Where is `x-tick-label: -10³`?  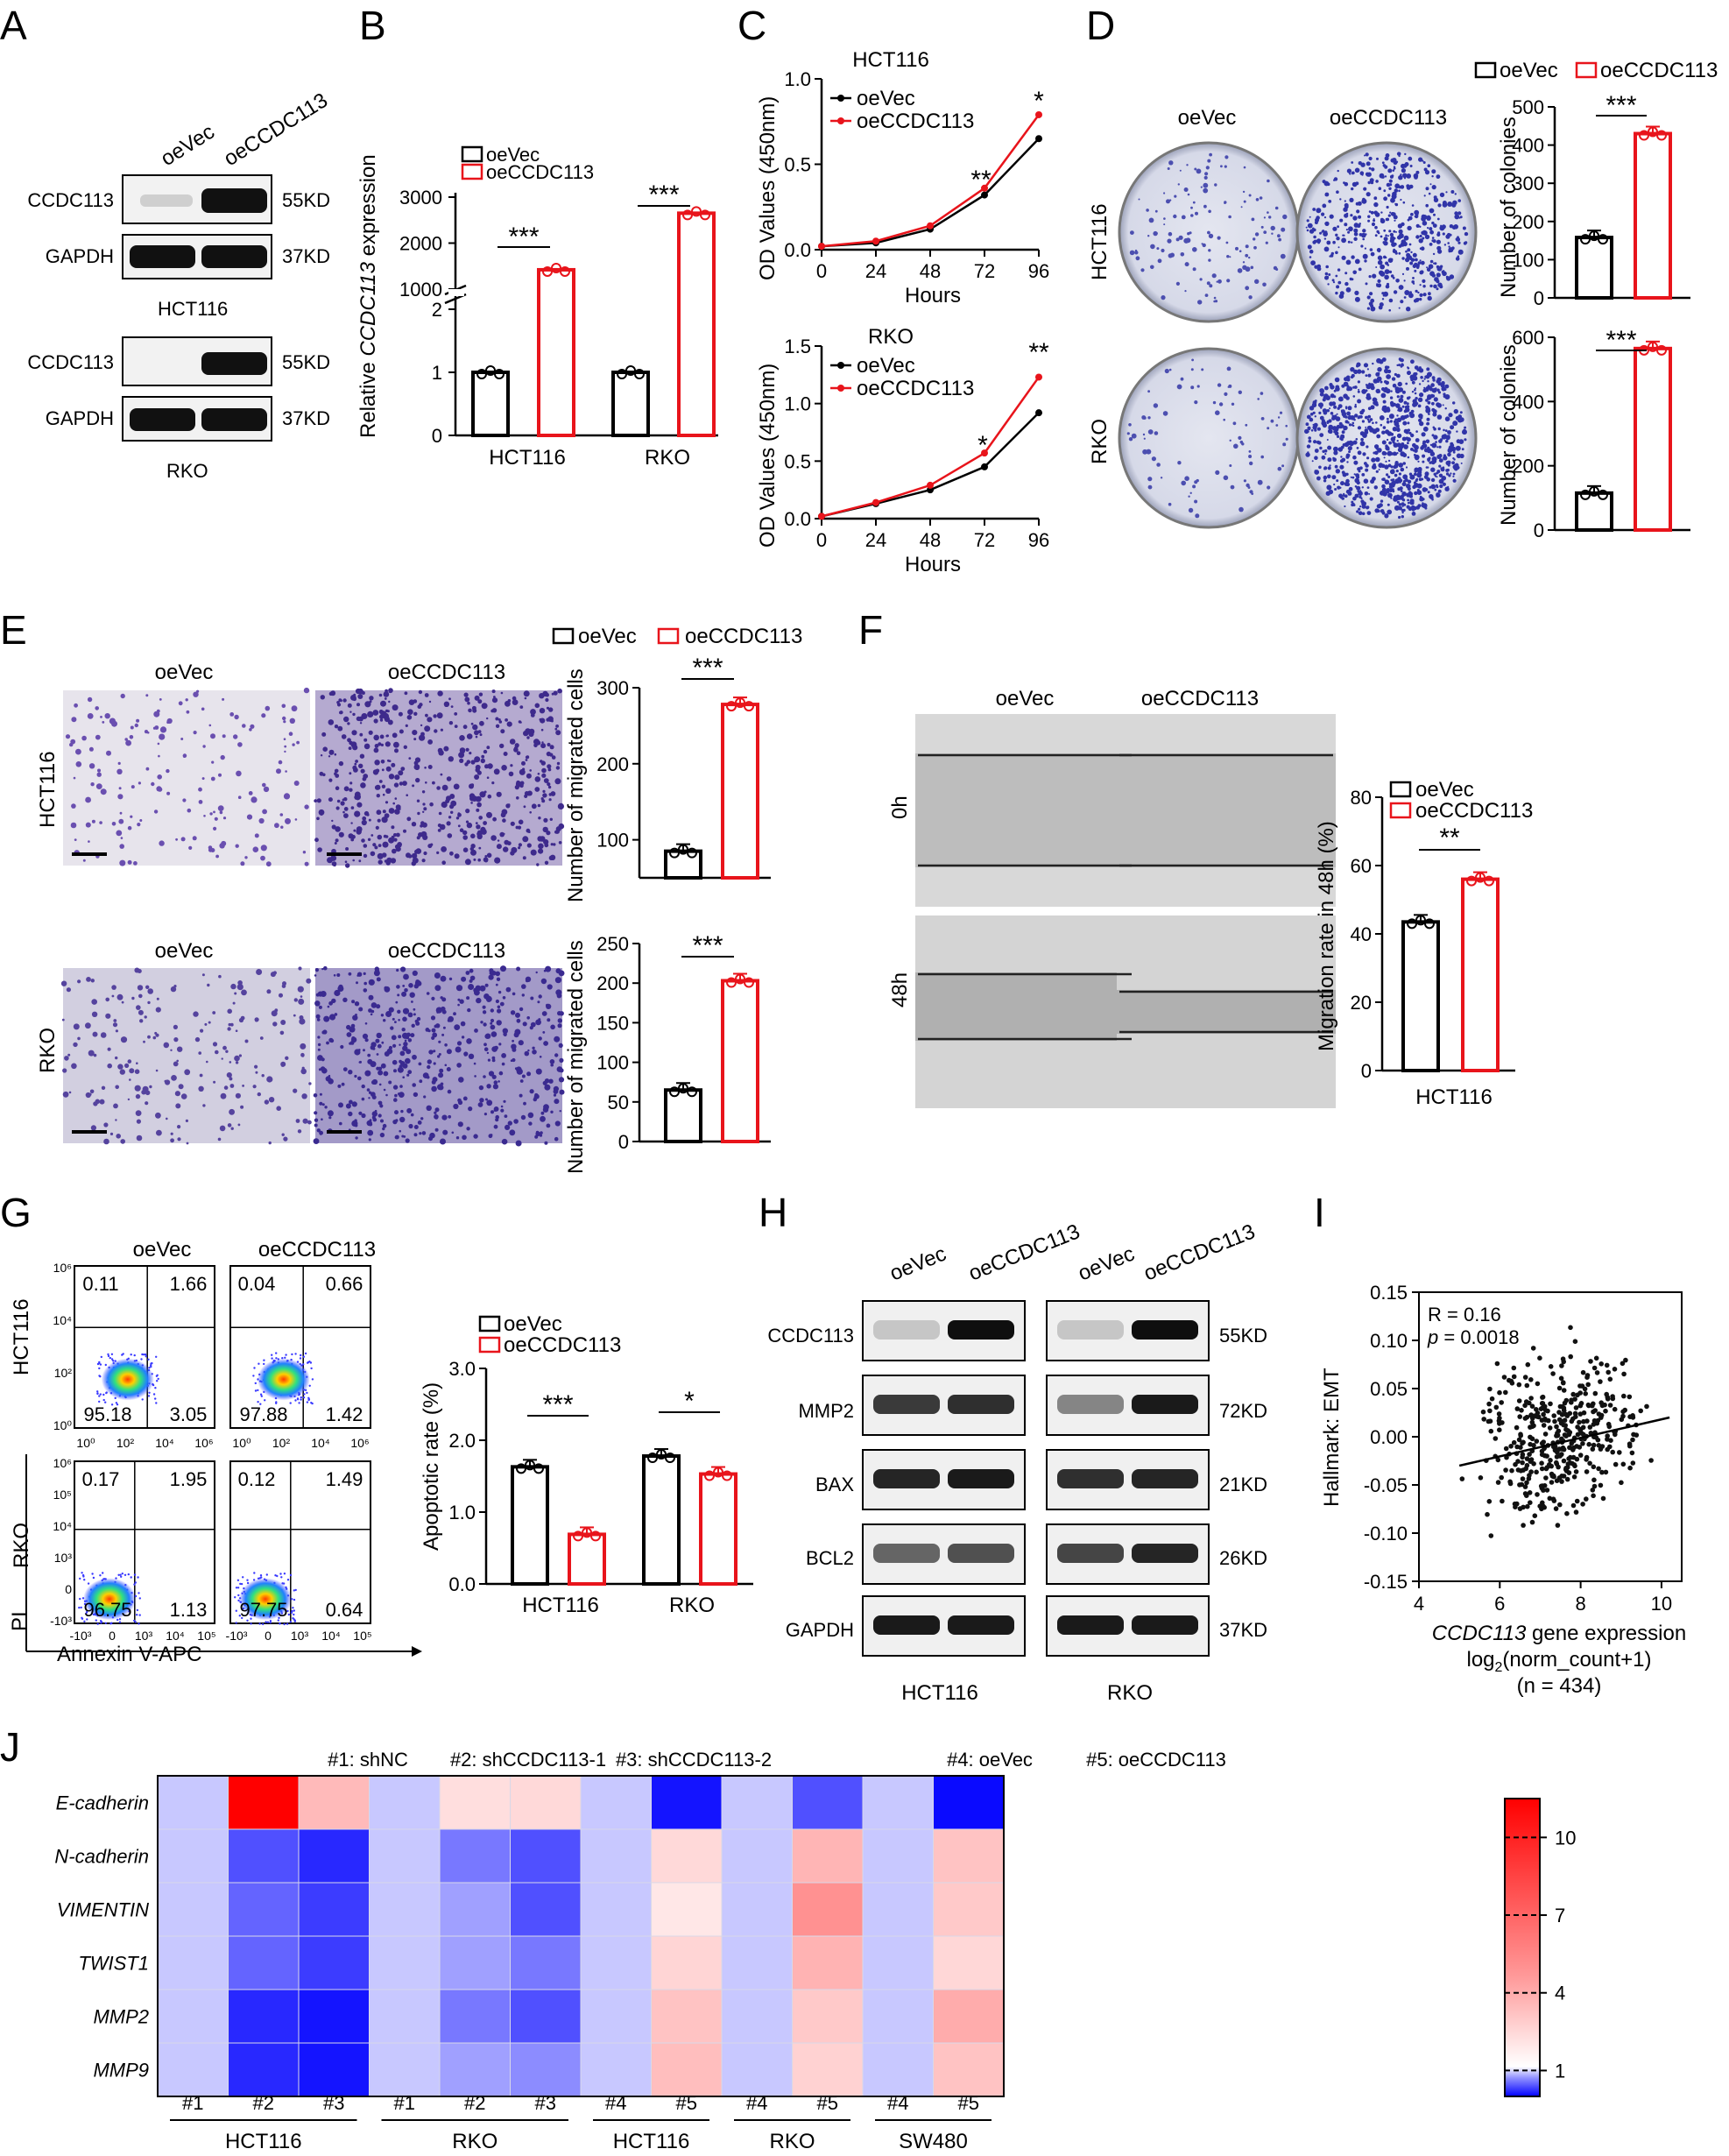
x-tick-label: -10³ is located at coordinates (81, 1636).